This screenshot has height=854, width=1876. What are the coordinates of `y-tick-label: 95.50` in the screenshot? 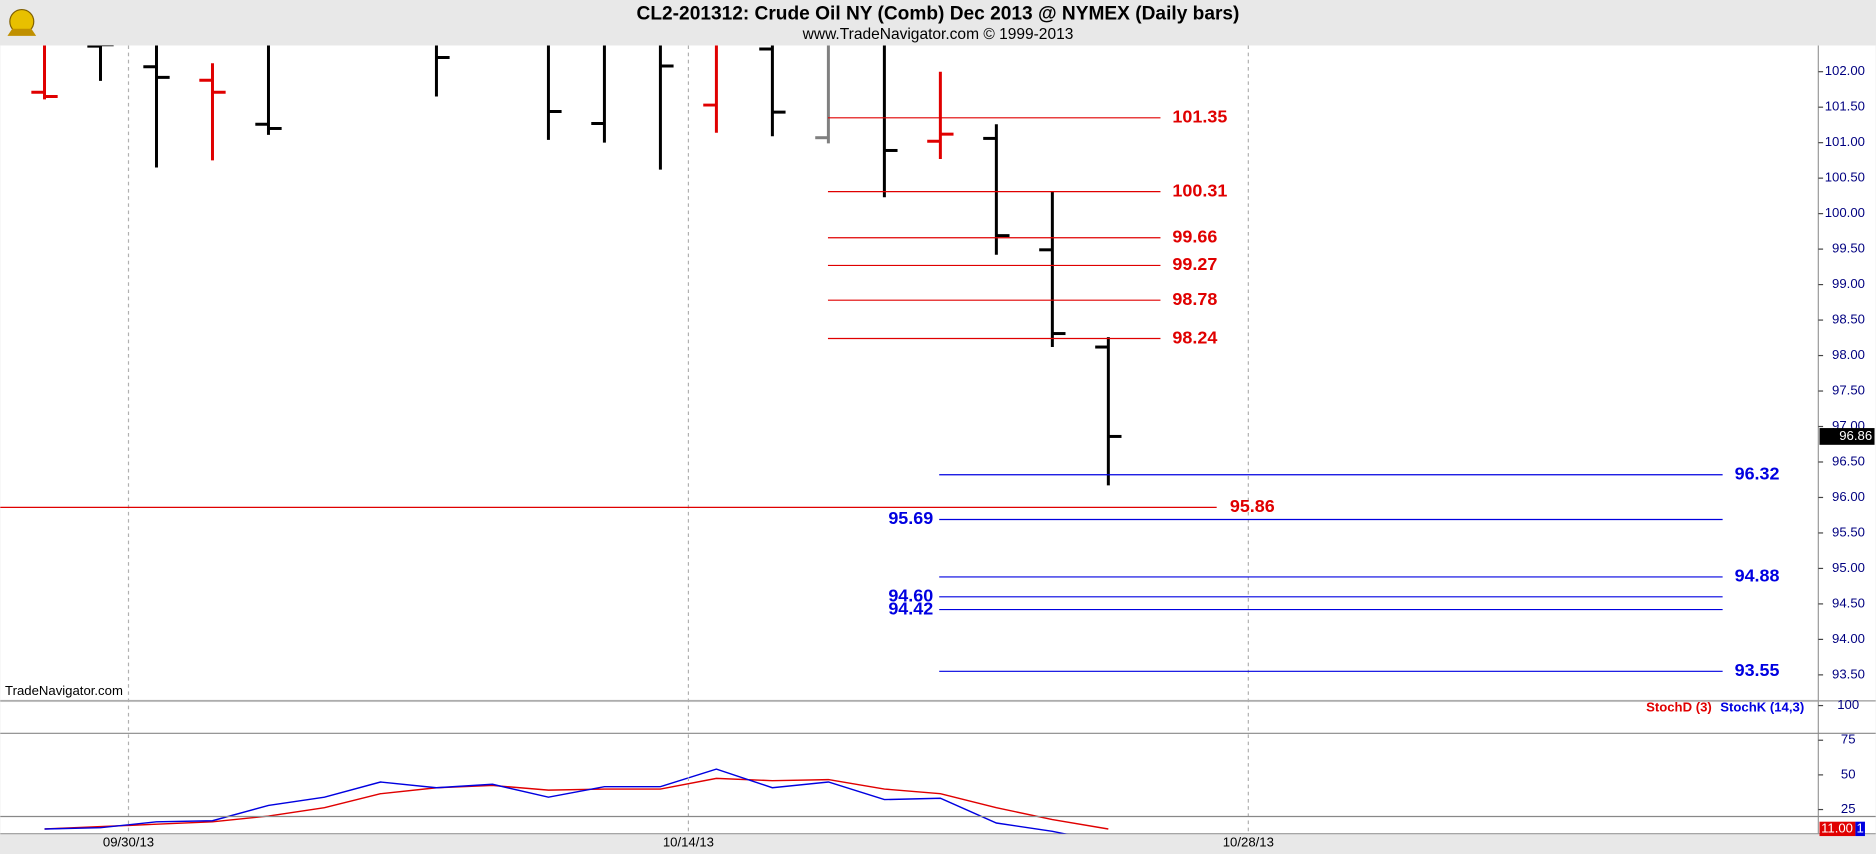 It's located at (1848, 531).